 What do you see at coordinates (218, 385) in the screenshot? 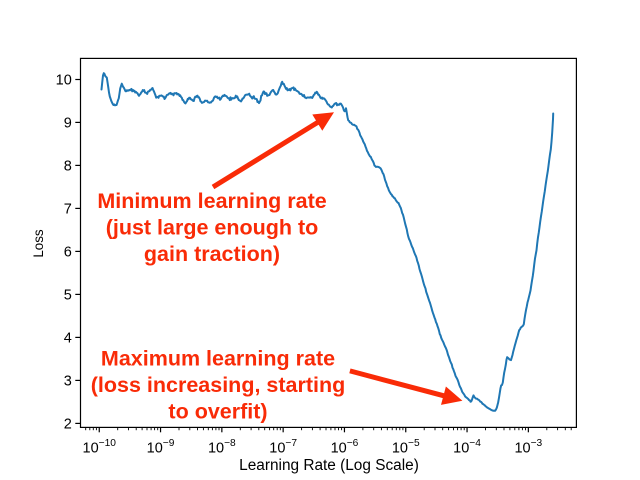
I see `svg-text: (loss increasing, starting` at bounding box center [218, 385].